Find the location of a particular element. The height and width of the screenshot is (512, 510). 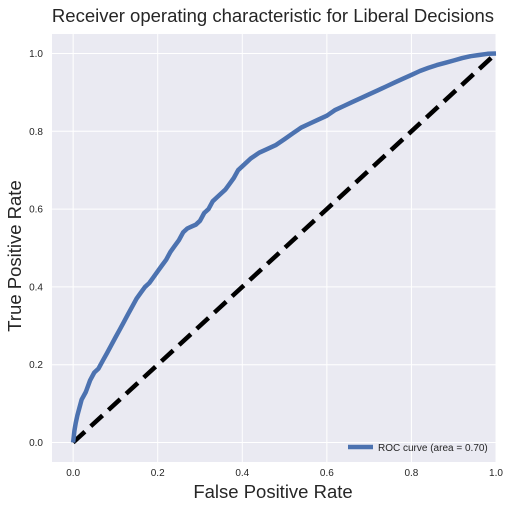

x-tick-label: 0.0 is located at coordinates (73, 473).